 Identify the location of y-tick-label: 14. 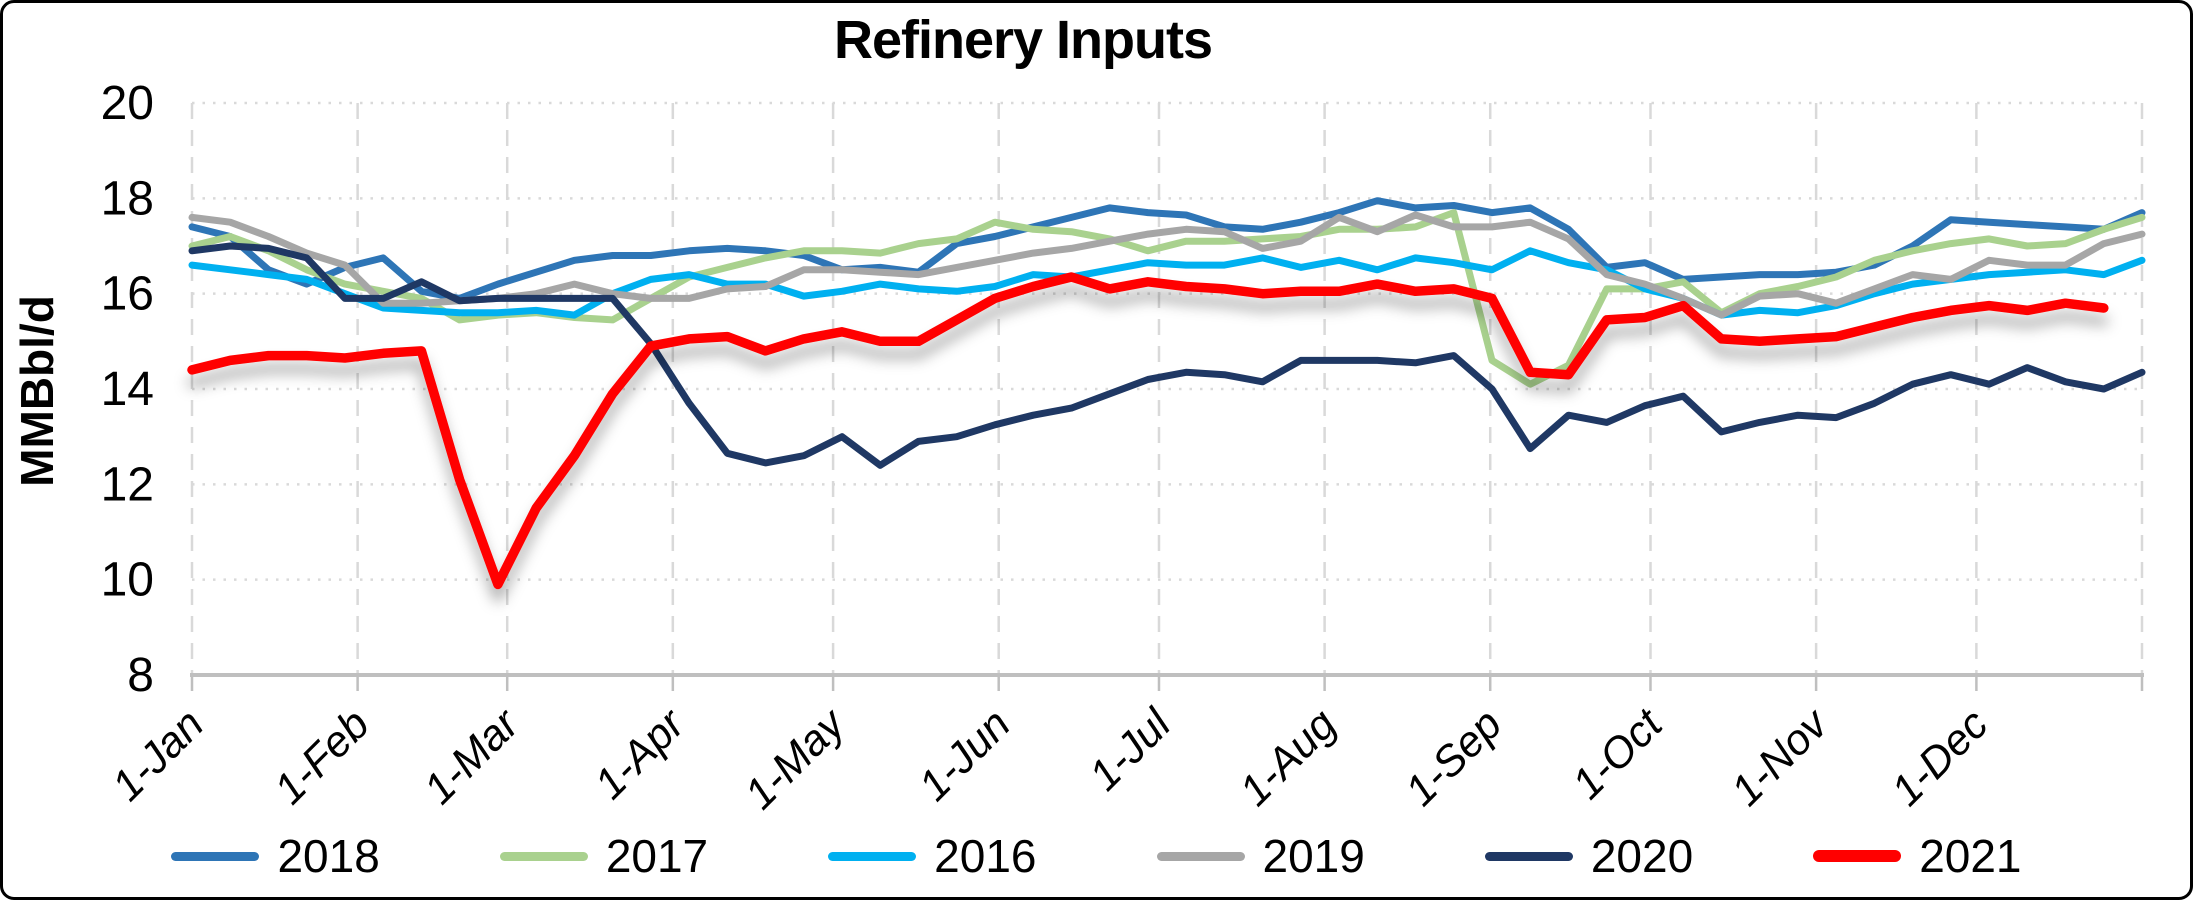
(127, 389).